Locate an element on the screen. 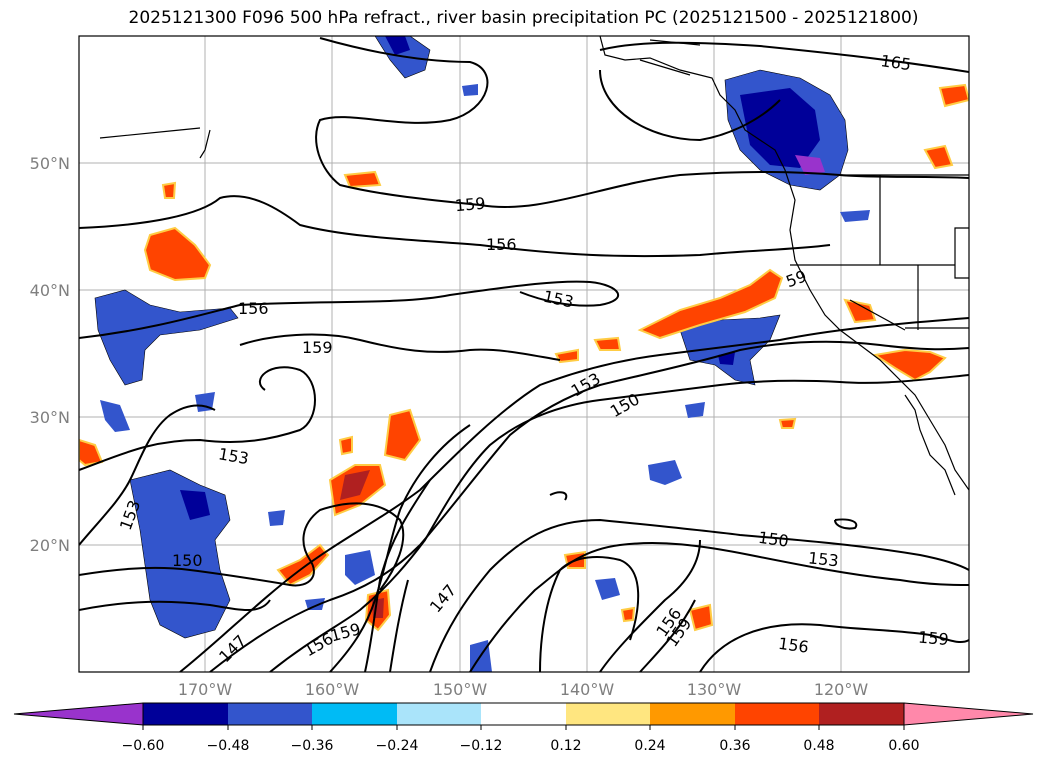 This screenshot has height=765, width=1047. colorbar-tick-label: 0.36 is located at coordinates (734, 746).